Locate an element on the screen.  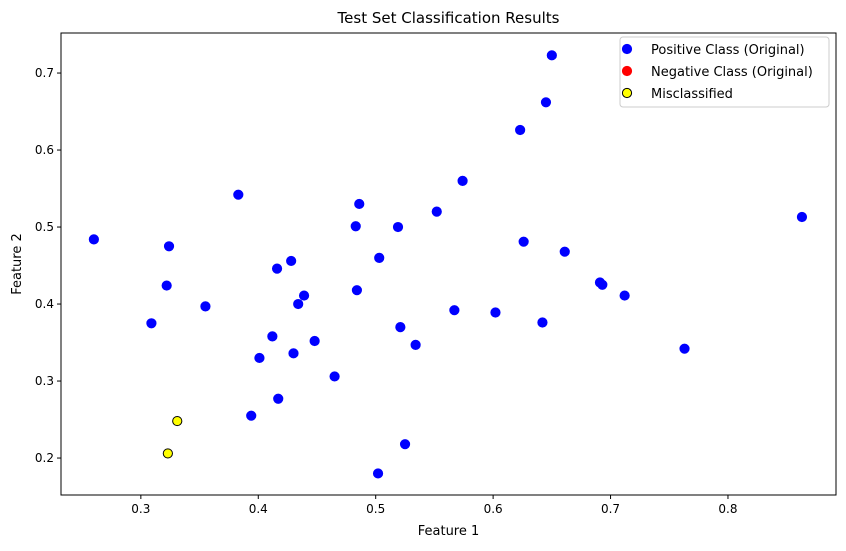
x-tick-label: 0.8 is located at coordinates (727, 509).